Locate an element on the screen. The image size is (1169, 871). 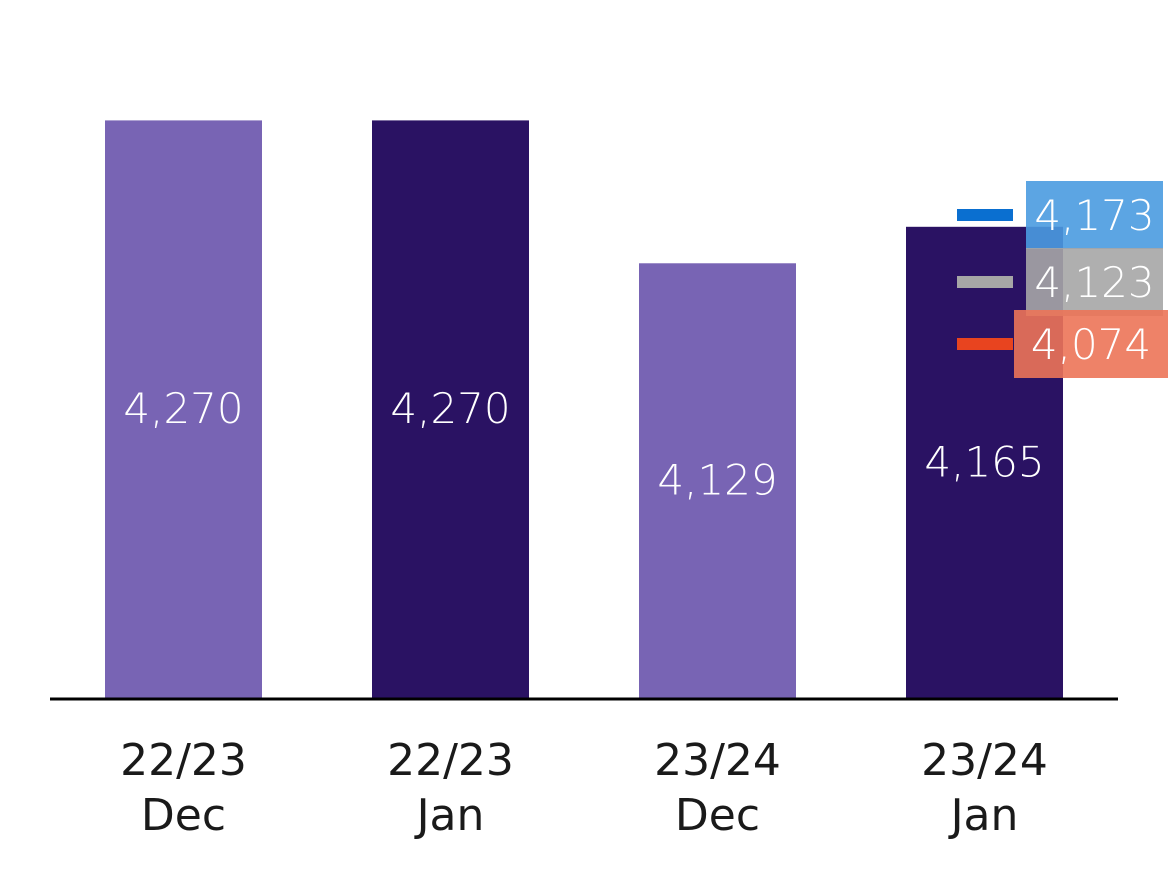
marker-label-1: 4,173 is located at coordinates (1094, 215).